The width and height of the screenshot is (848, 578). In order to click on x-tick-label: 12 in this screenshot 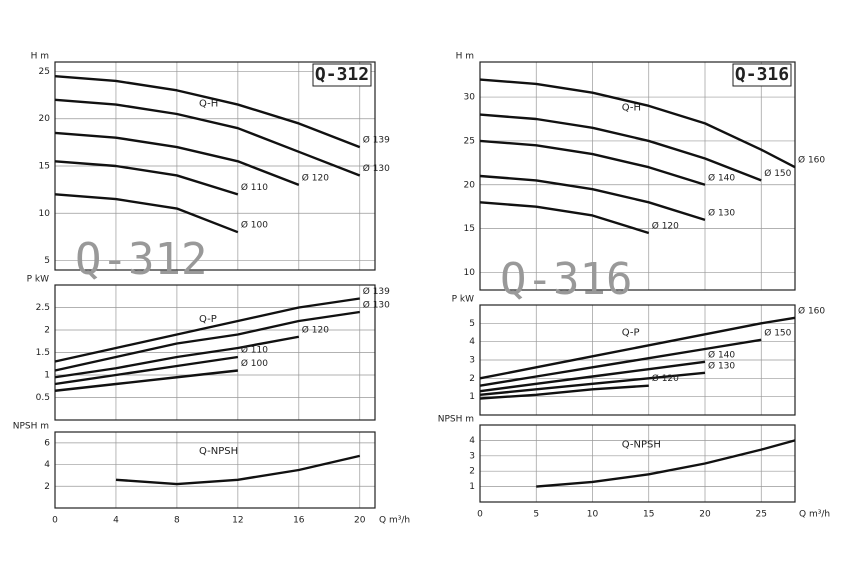, I will do `click(237, 521)`.